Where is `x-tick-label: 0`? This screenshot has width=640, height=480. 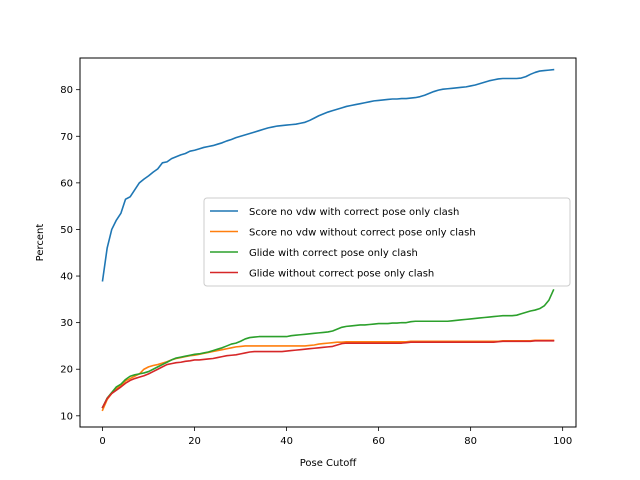 x-tick-label: 0 is located at coordinates (102, 441).